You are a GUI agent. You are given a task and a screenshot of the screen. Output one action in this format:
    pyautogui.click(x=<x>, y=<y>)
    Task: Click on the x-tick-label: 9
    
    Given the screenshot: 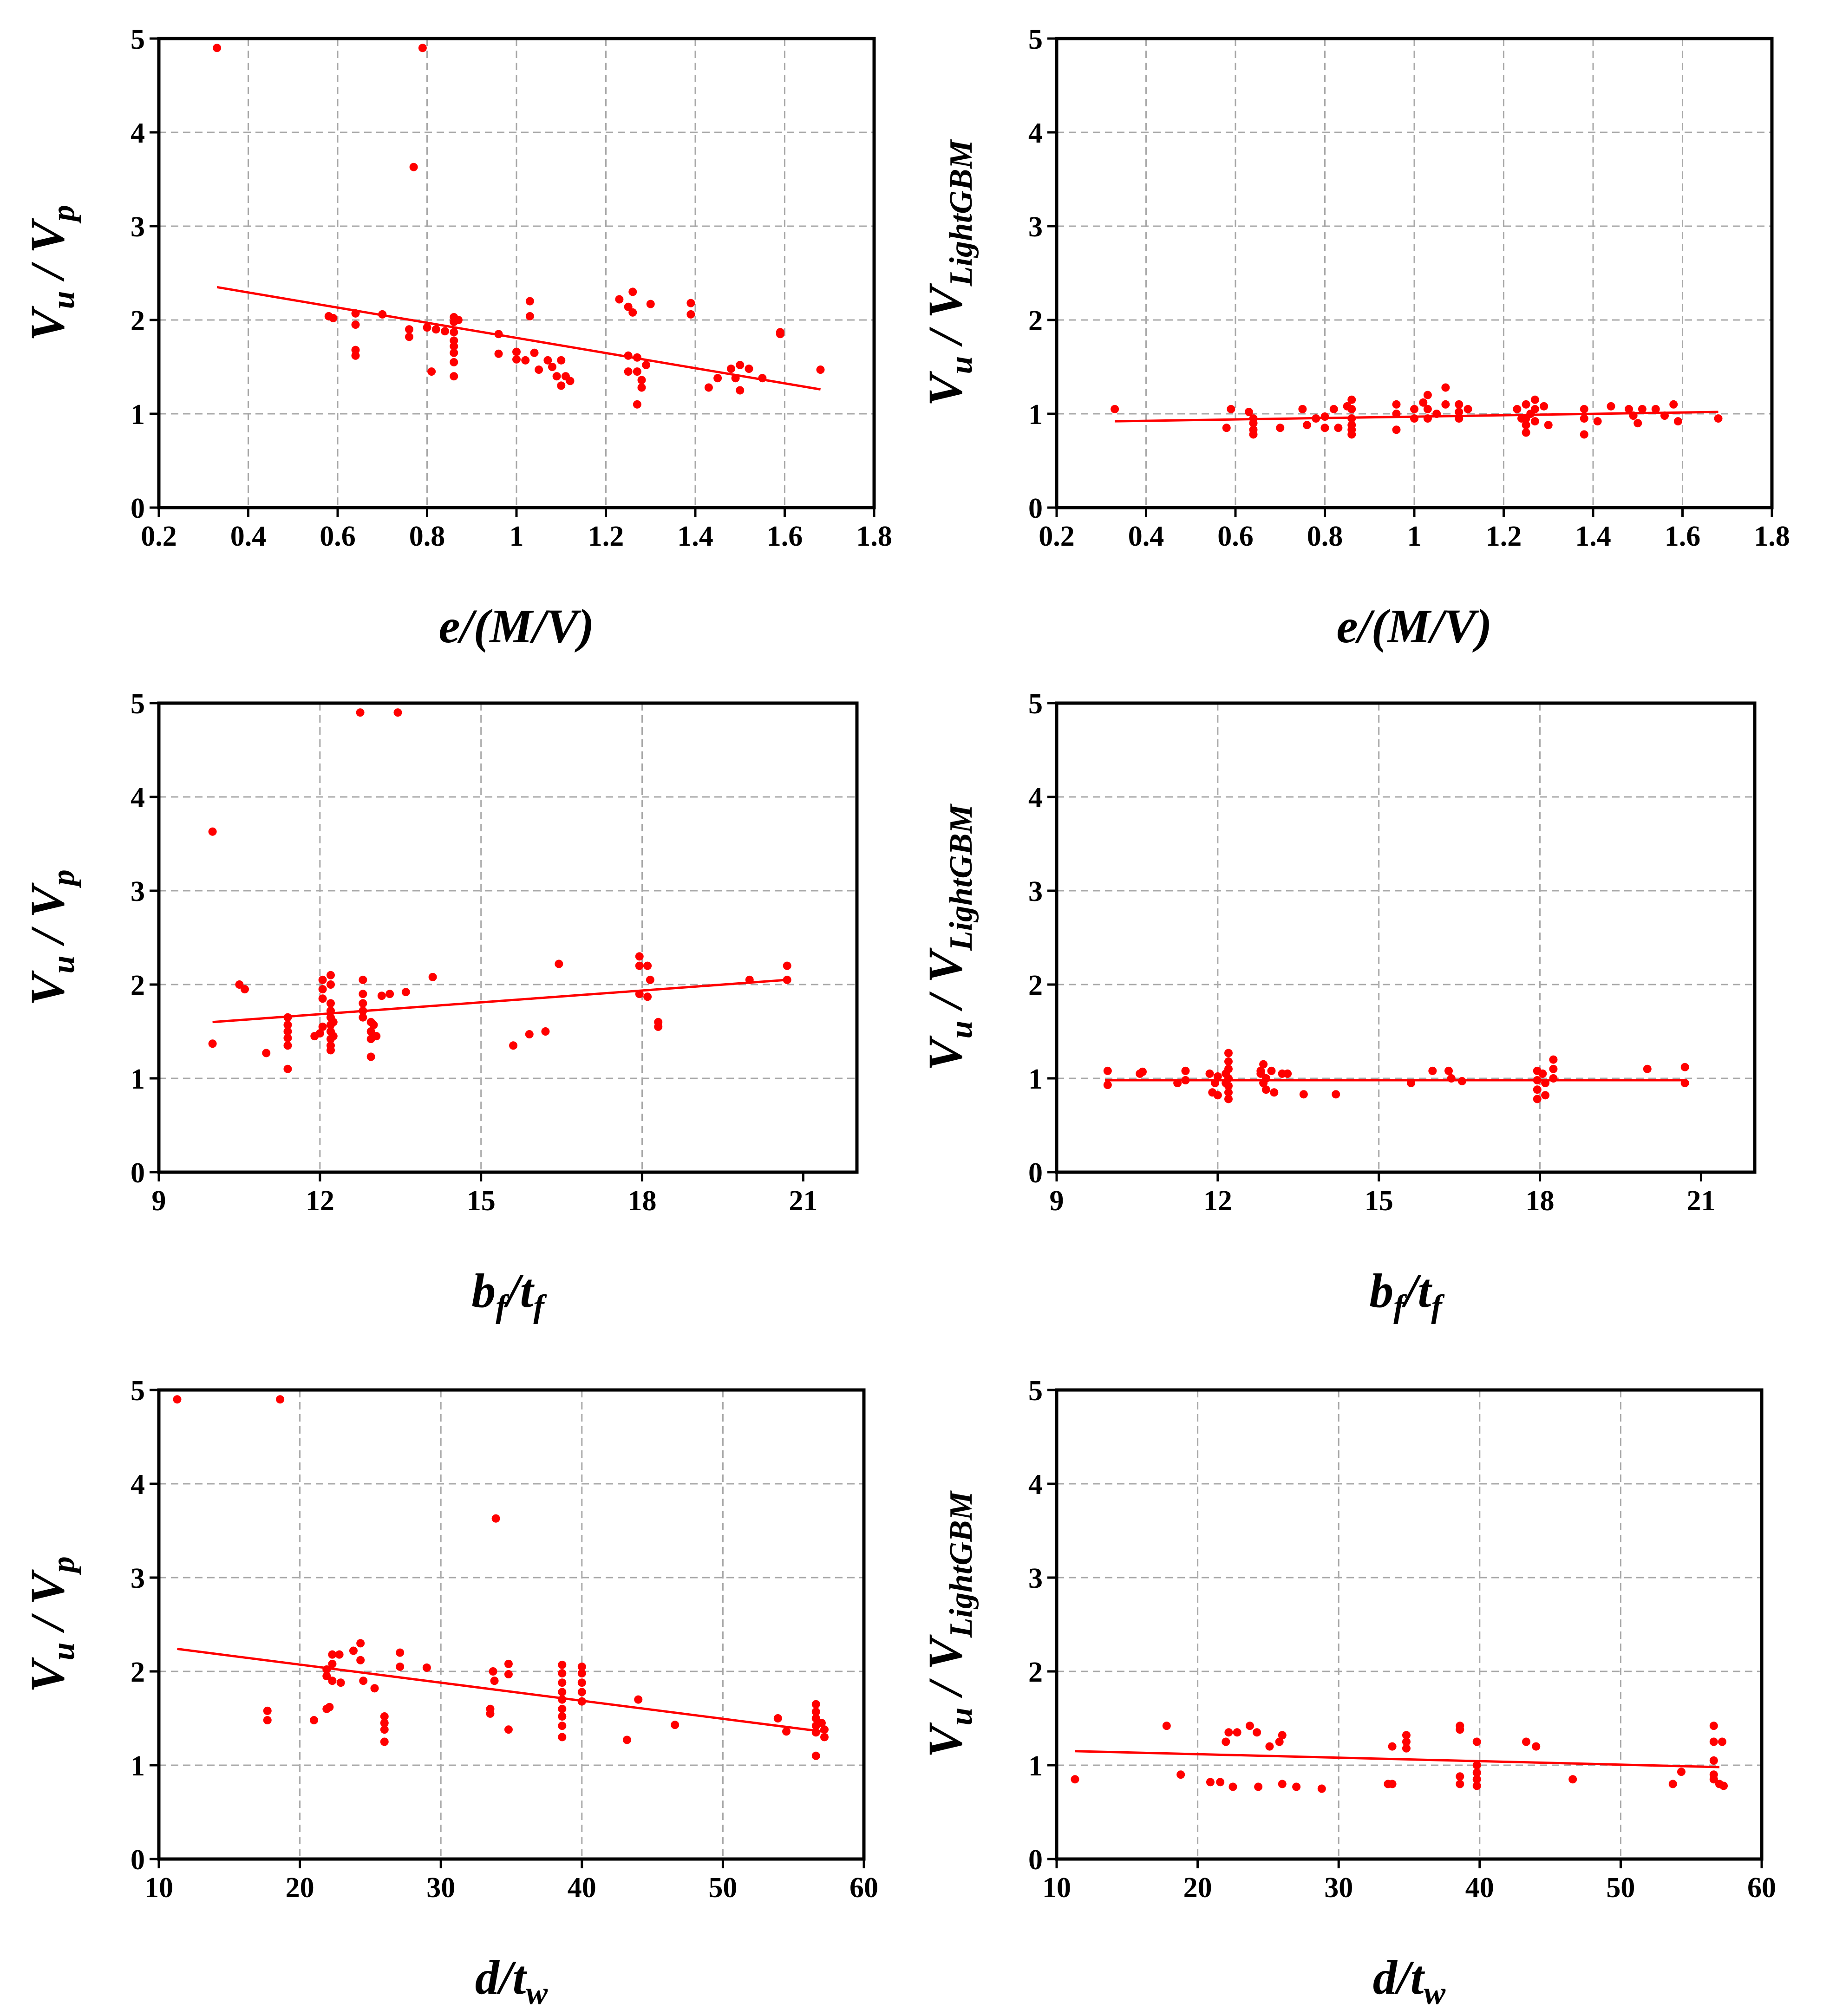 What is the action you would take?
    pyautogui.click(x=1057, y=1201)
    